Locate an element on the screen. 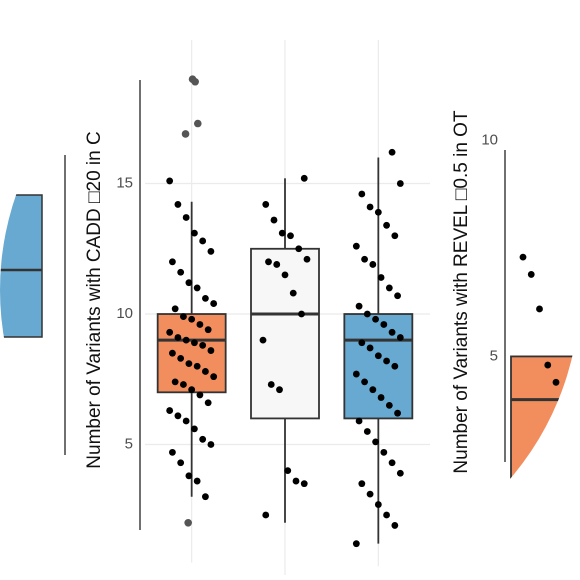 This screenshot has width=580, height=580. fragment-box is located at coordinates (21, 266).